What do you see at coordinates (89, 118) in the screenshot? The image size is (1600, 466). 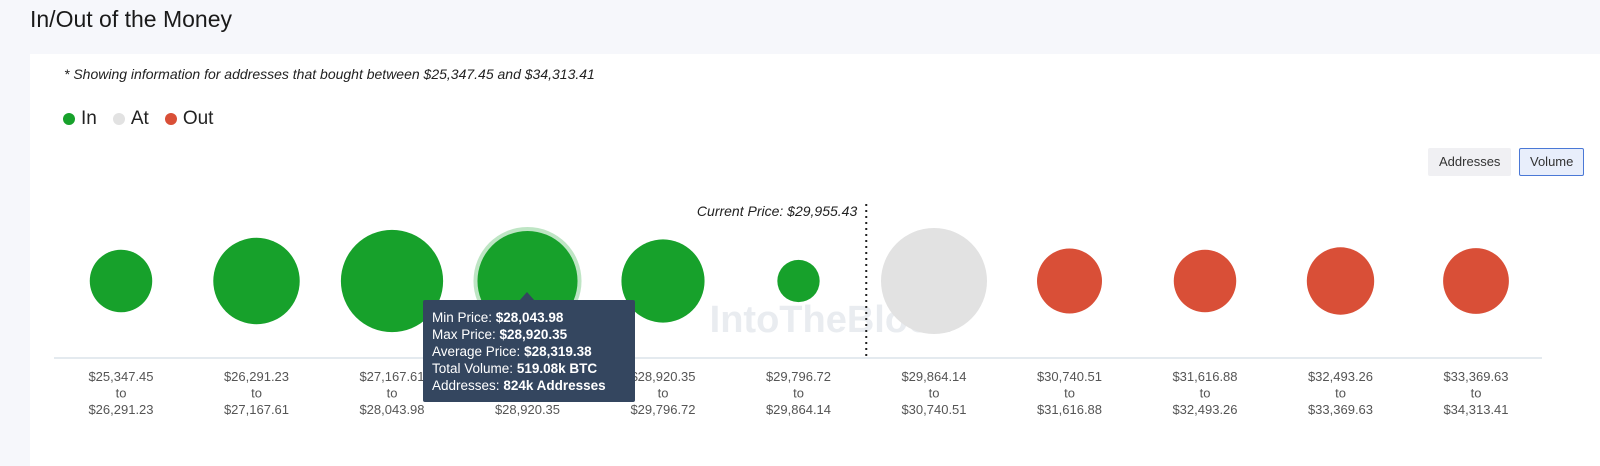 I see `legend-label-in: In` at bounding box center [89, 118].